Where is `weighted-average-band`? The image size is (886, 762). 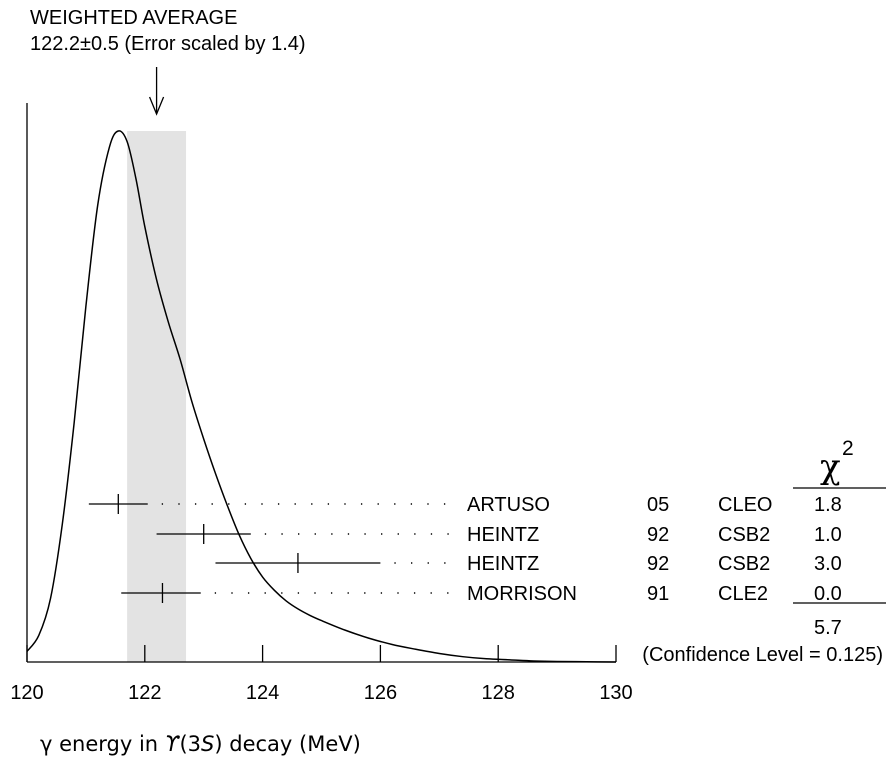
weighted-average-band is located at coordinates (157, 396).